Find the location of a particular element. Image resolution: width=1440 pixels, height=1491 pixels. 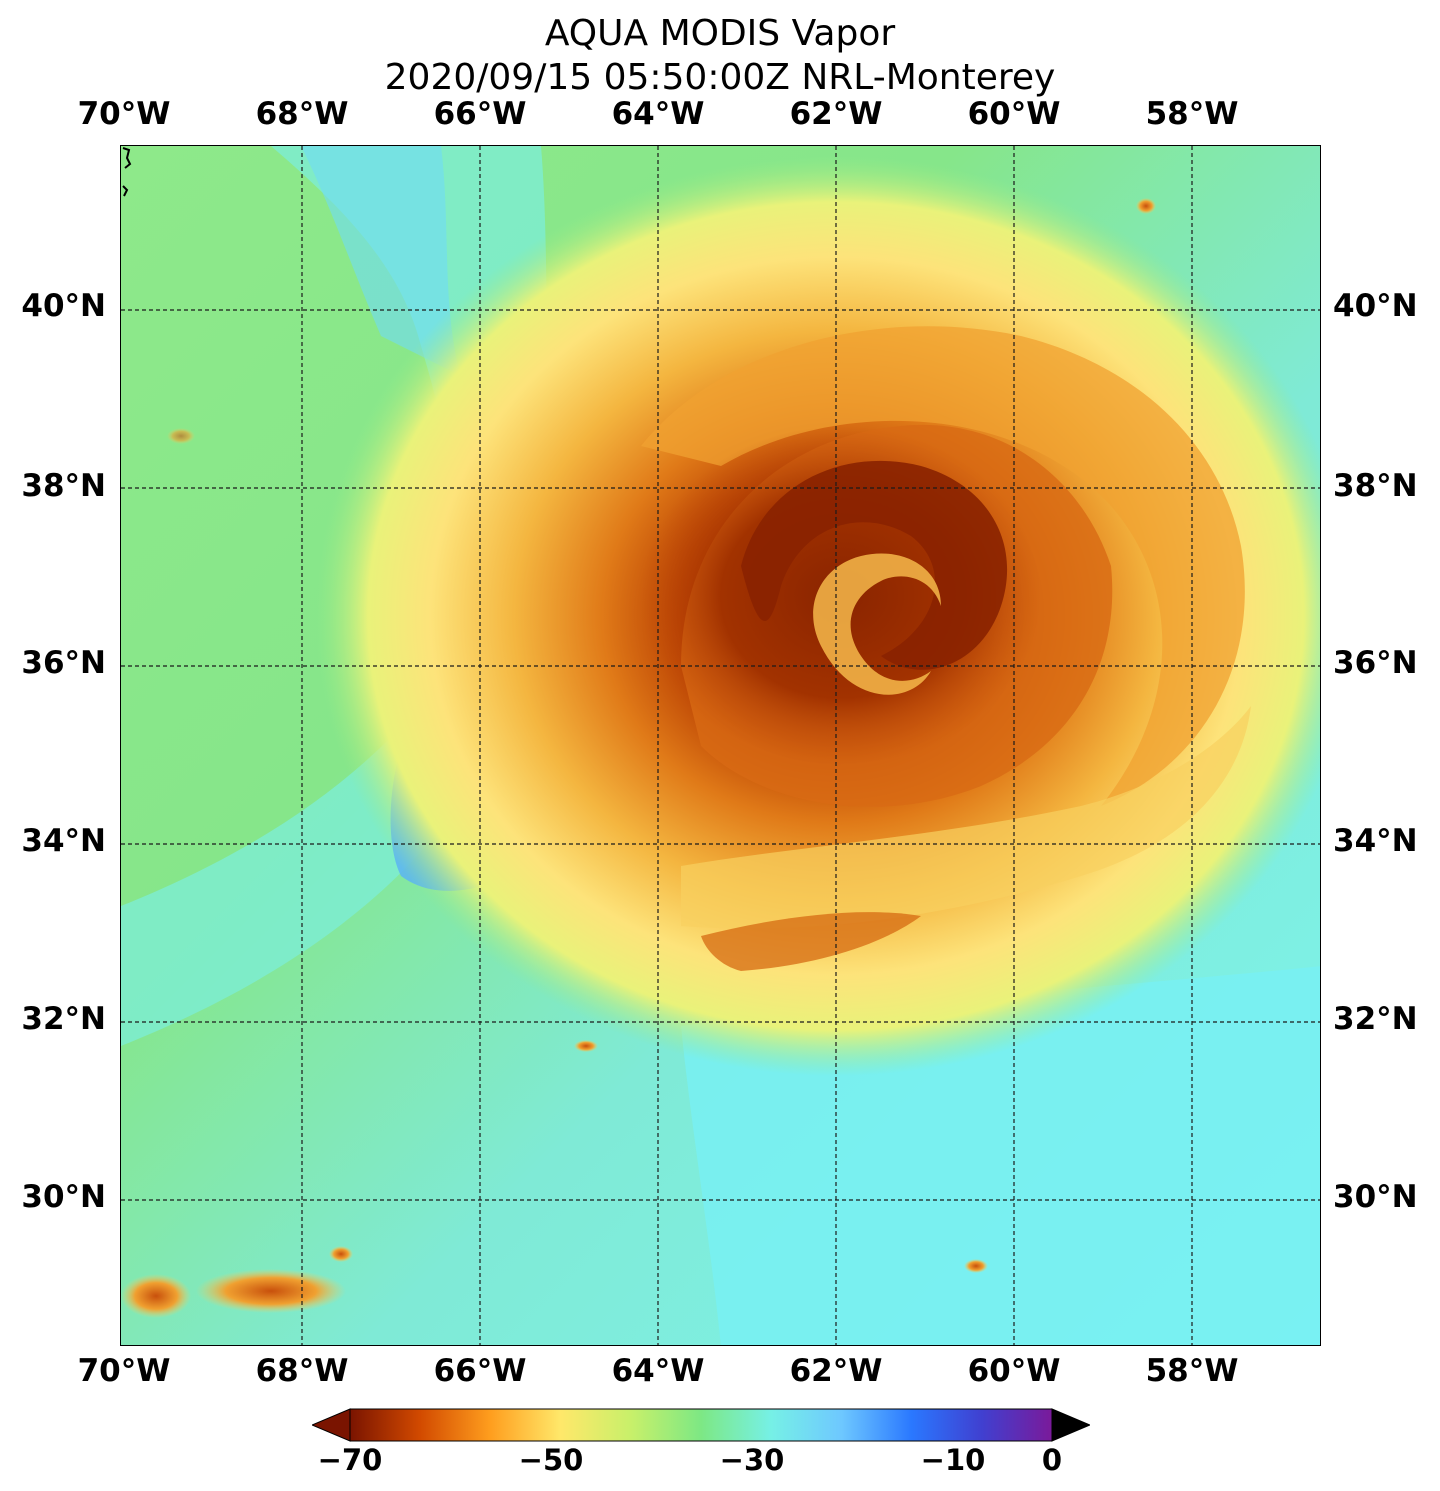

lat-label-right-34n: 34°N is located at coordinates (1375, 841).